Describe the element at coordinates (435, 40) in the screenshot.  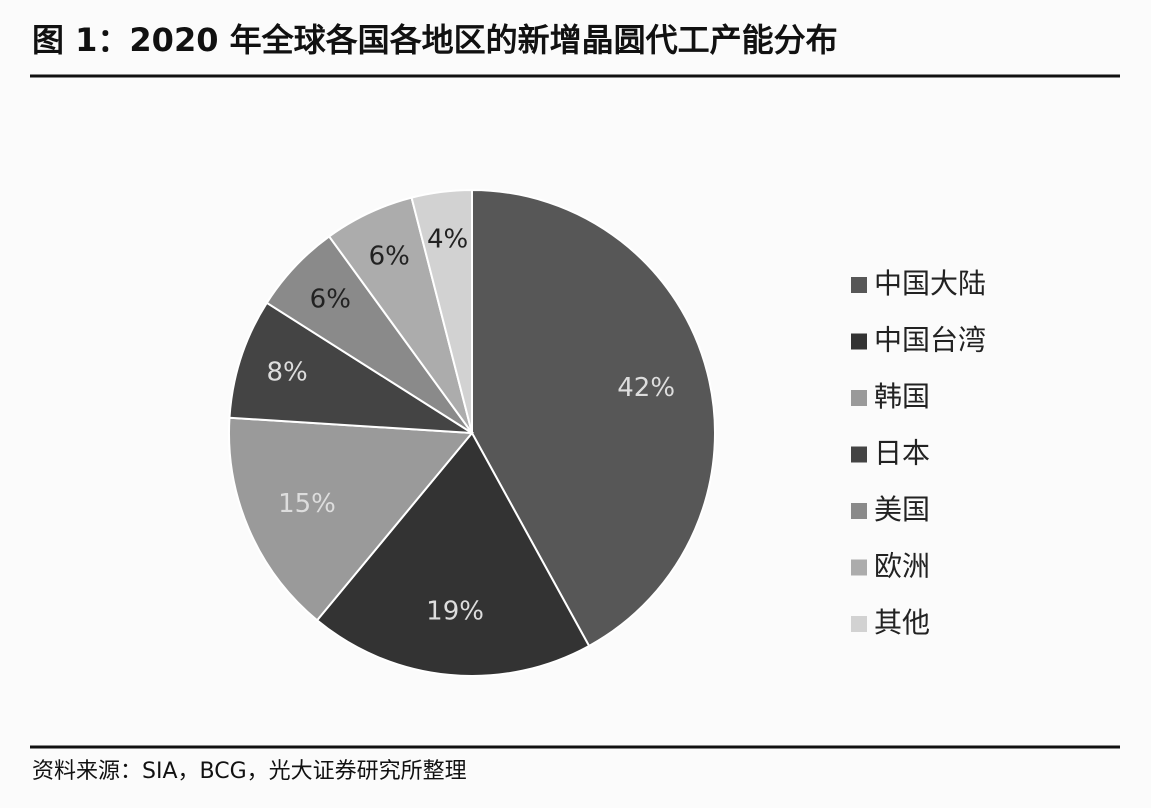
I see `chart-title: 图 1：2020 年全球各国各地区的新增晶圆代工产能分布` at that location.